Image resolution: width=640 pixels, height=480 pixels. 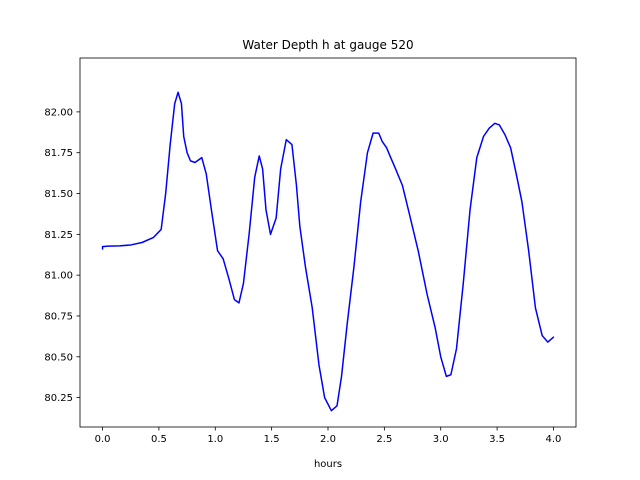 I want to click on y-tick-label: 81.75, so click(x=58, y=153).